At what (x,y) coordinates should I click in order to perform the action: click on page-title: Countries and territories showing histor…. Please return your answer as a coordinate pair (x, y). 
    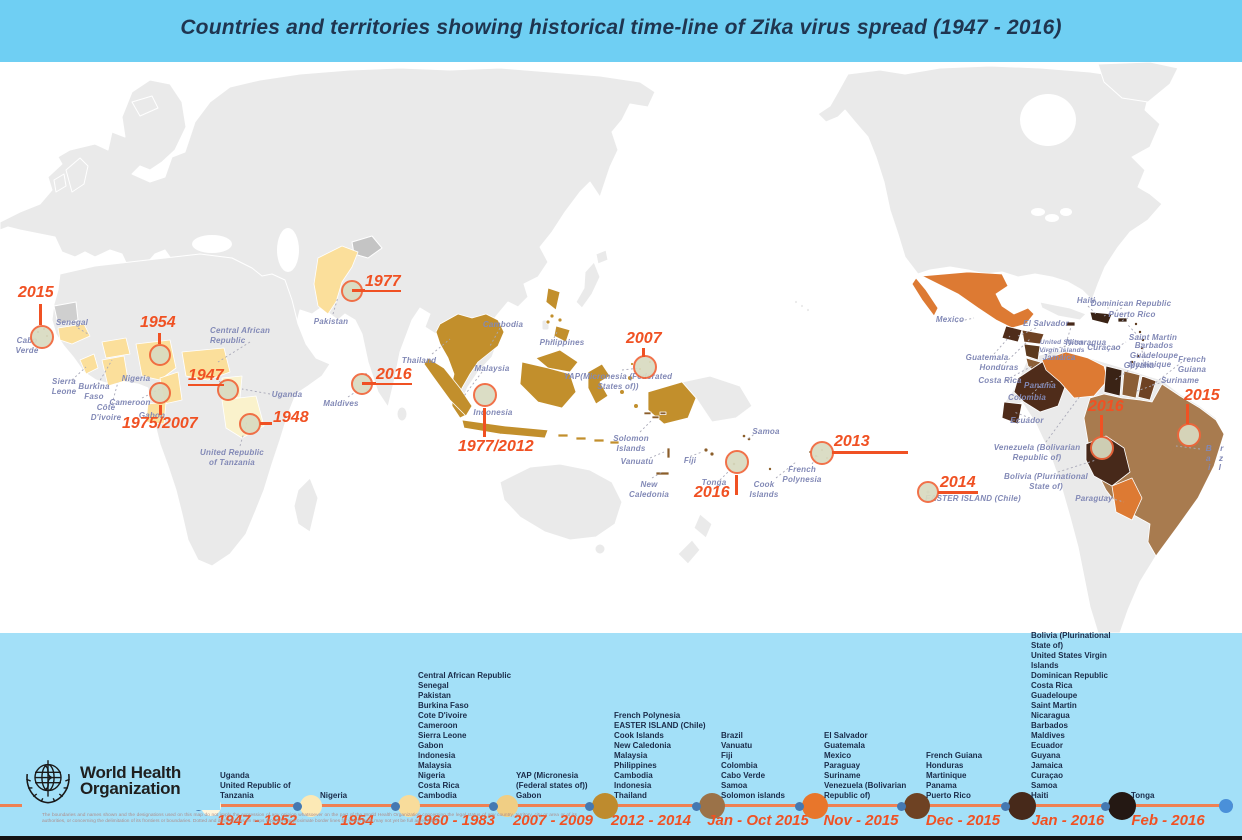
    Looking at the image, I should click on (621, 27).